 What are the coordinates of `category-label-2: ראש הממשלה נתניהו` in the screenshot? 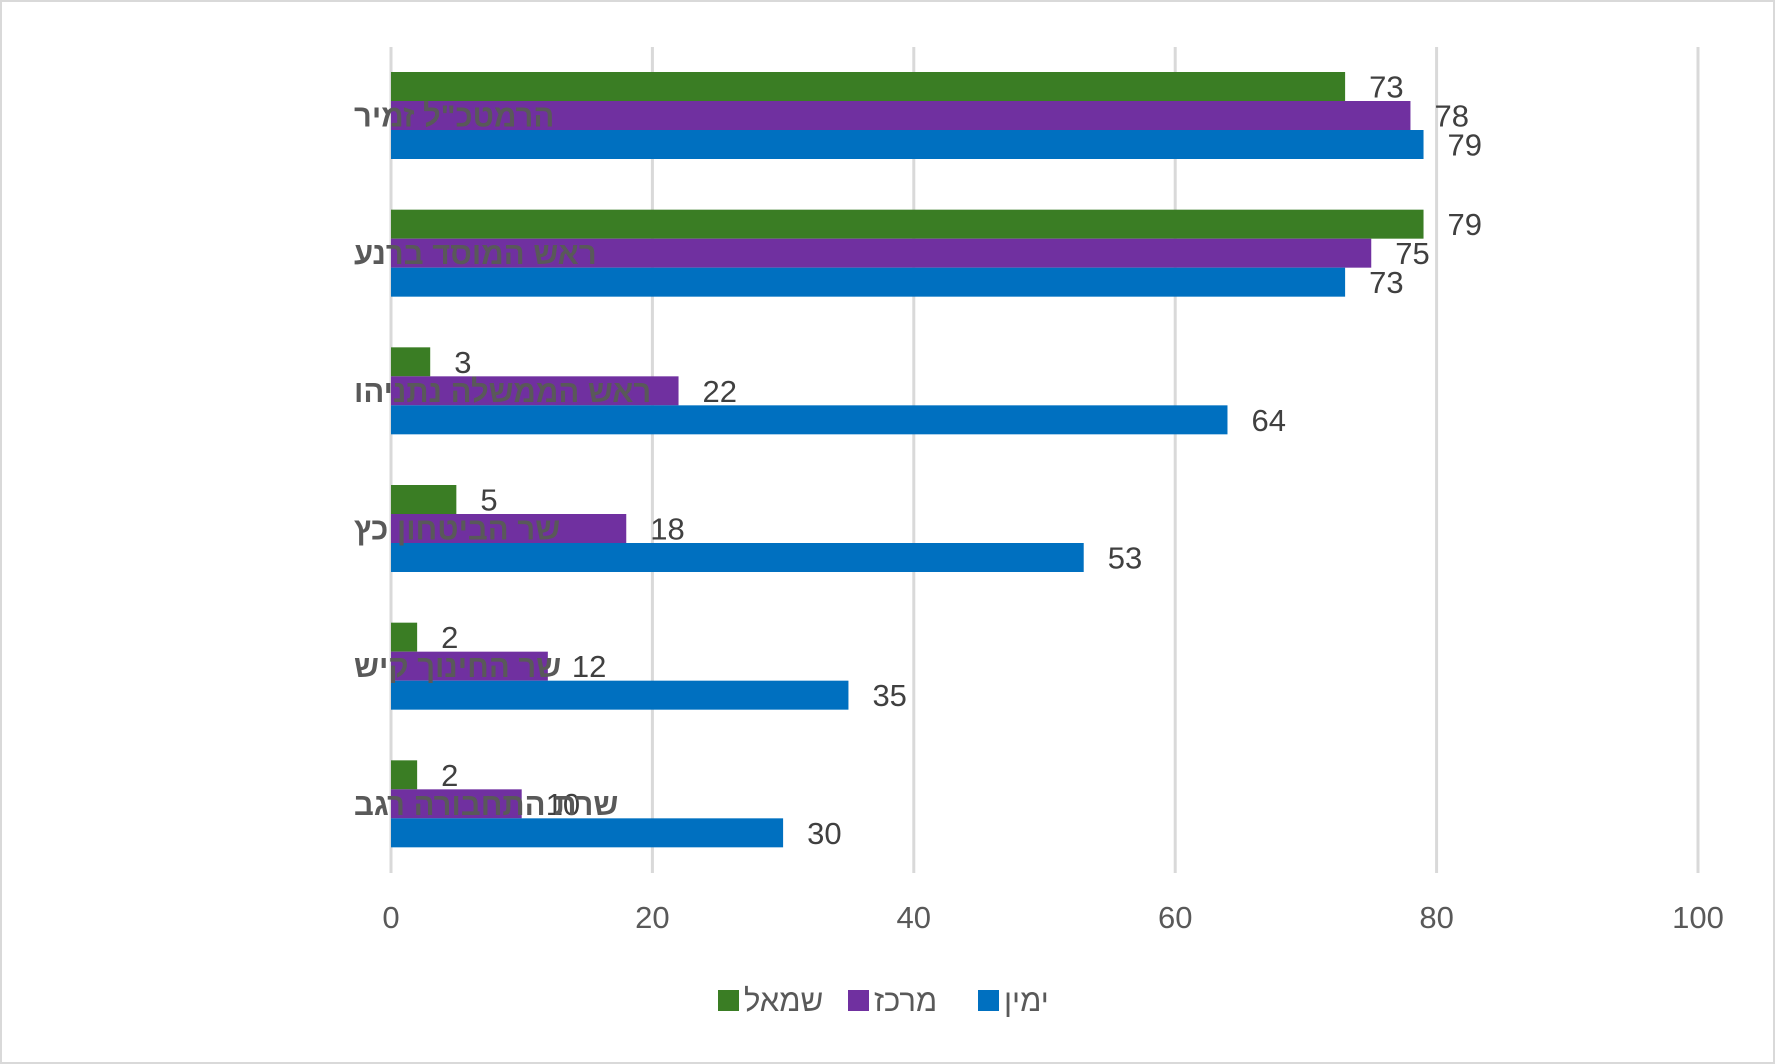 It's located at (502, 391).